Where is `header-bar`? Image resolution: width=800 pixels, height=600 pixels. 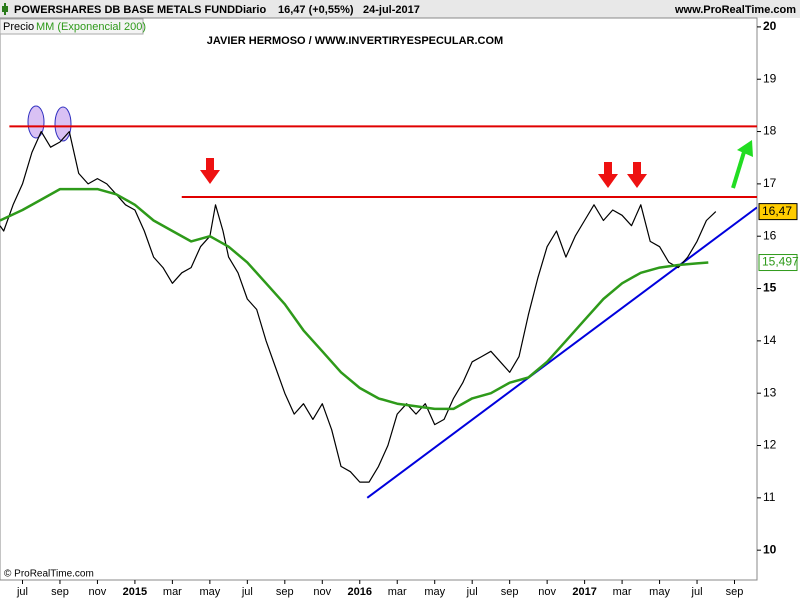
header-bar is located at coordinates (400, 9).